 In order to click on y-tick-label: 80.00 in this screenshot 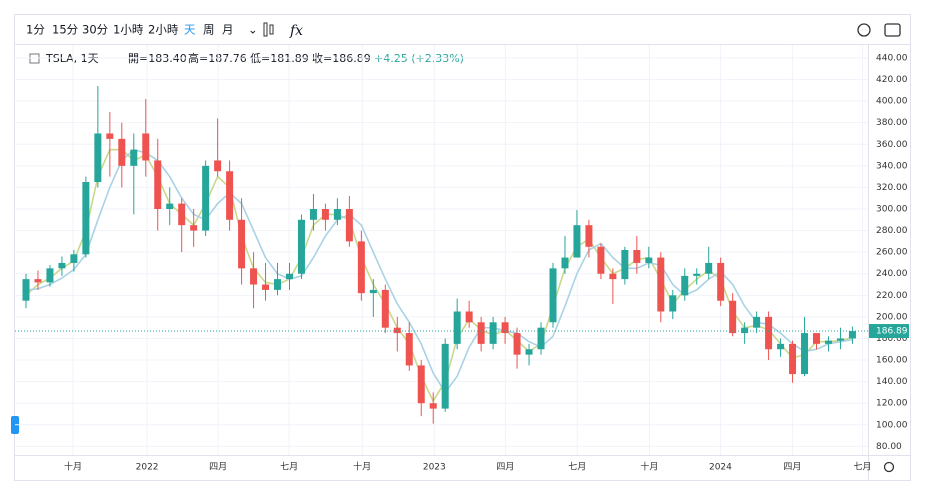, I will do `click(889, 447)`.